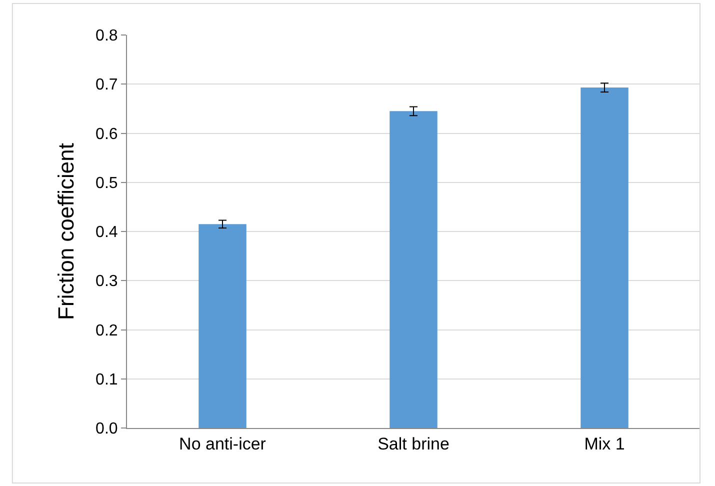 This screenshot has width=715, height=486. What do you see at coordinates (604, 444) in the screenshot?
I see `x-tick-label: Mix 1` at bounding box center [604, 444].